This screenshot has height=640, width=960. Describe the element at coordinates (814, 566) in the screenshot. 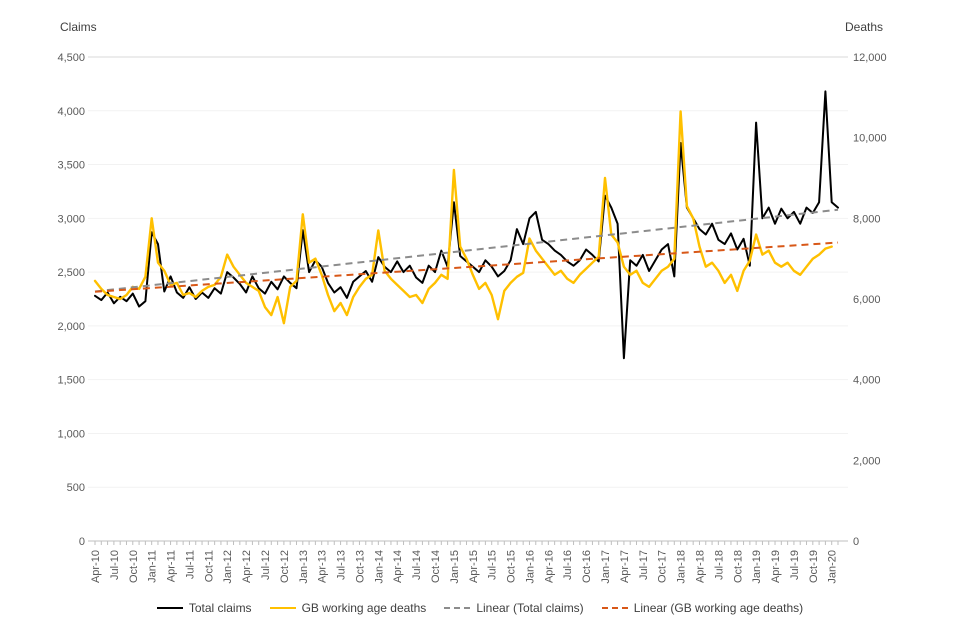

I see `x-axis-tick-label: Oct-19` at that location.